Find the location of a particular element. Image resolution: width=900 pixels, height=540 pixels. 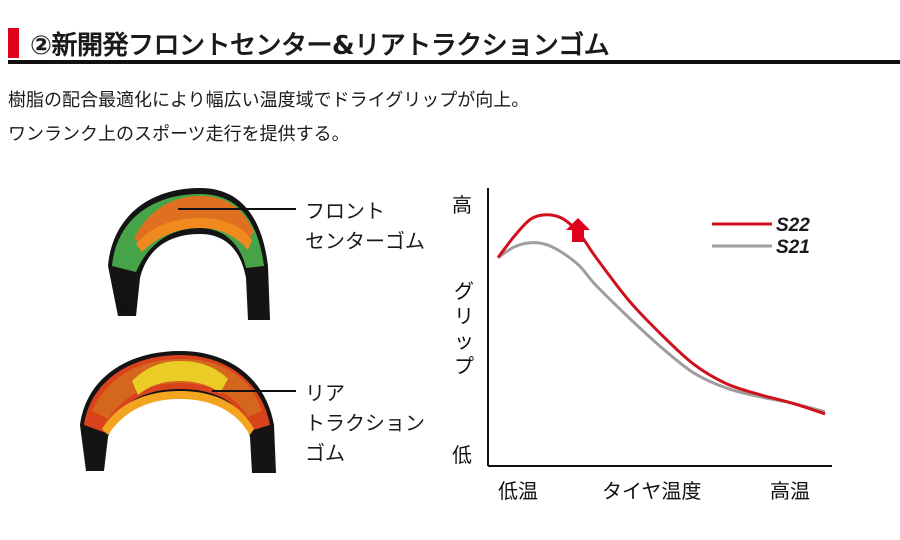

y-axis-label-char: ッ is located at coordinates (464, 341).